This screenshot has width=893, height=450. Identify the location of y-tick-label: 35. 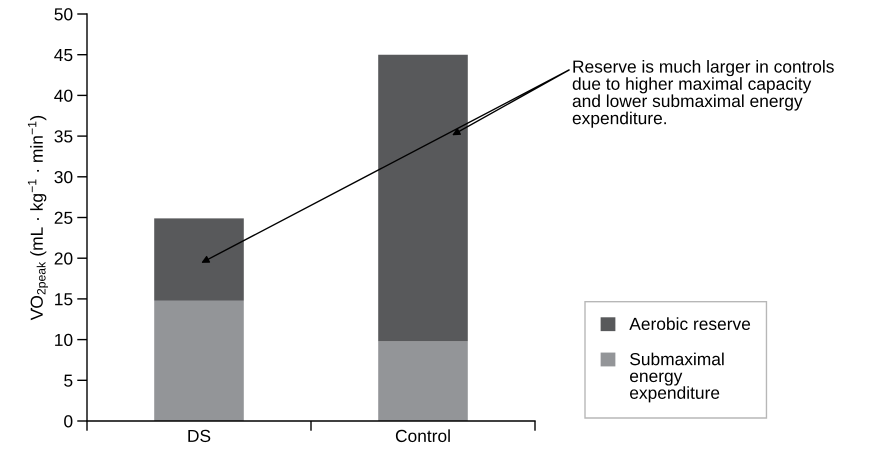
(63, 136).